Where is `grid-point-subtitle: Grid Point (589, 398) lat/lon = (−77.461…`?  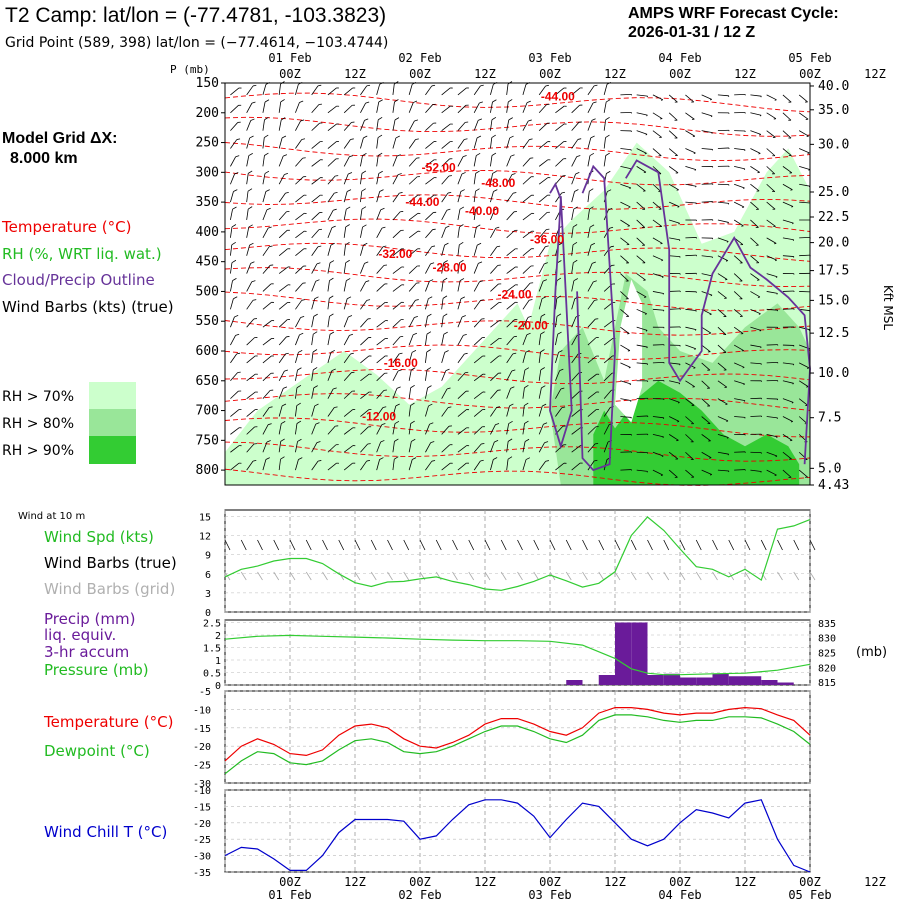 grid-point-subtitle: Grid Point (589, 398) lat/lon = (−77.461… is located at coordinates (196, 43).